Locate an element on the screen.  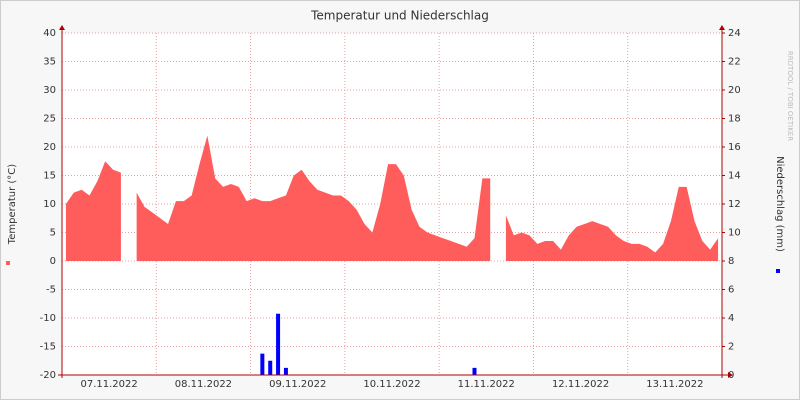
y-tick-label: 10 is located at coordinates (49, 204).